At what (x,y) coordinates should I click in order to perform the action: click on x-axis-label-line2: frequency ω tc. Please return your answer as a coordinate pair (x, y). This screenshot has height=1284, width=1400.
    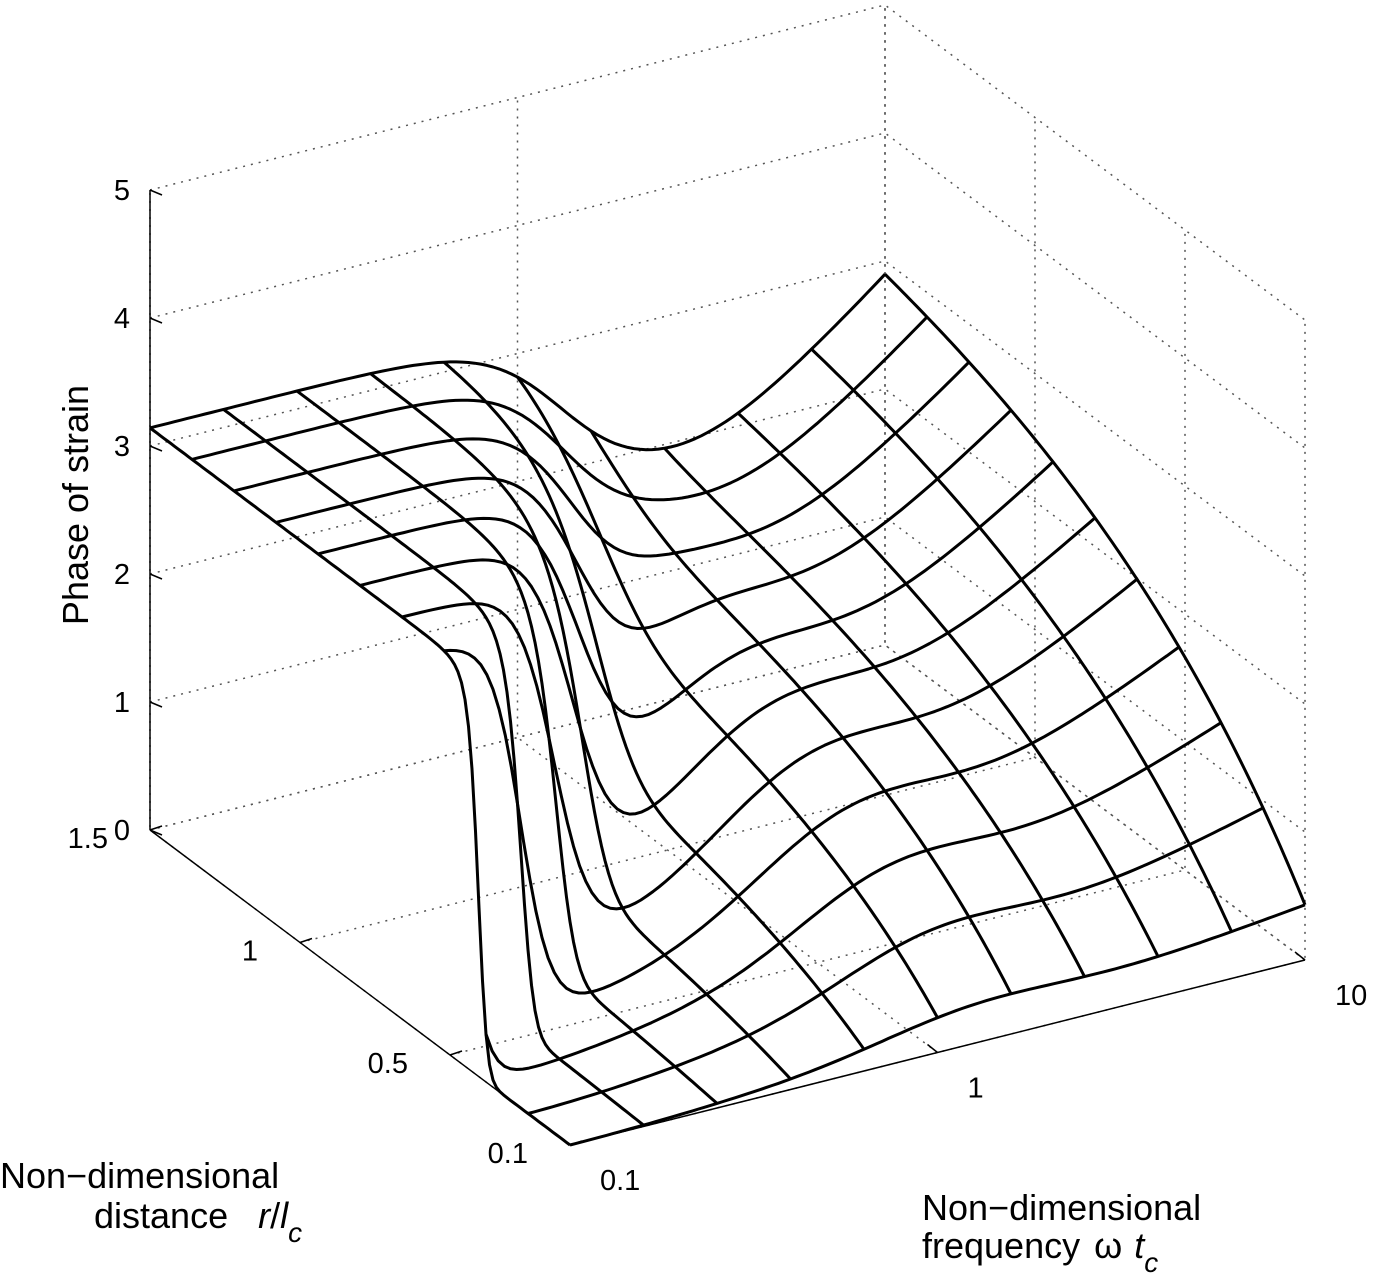
    Looking at the image, I should click on (1040, 1251).